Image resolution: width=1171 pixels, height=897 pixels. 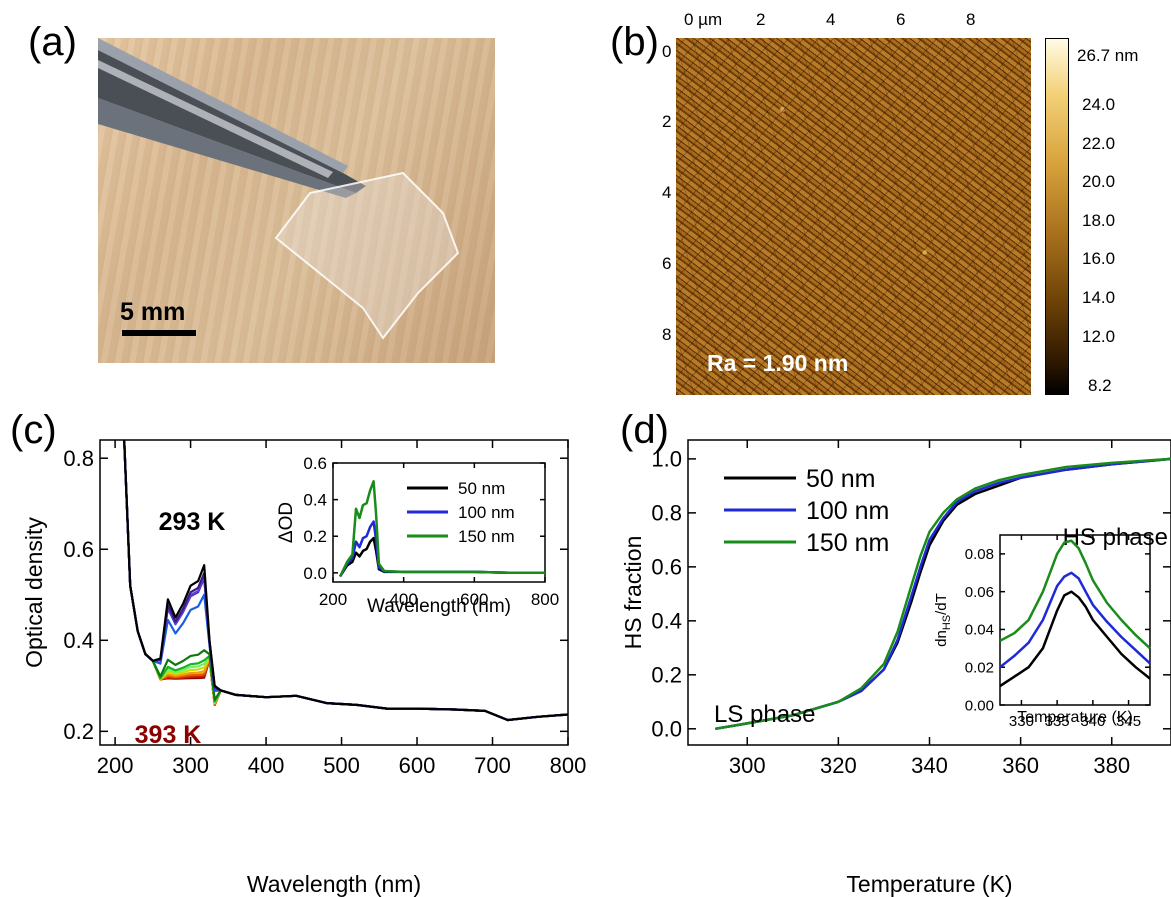 I want to click on inset-y-axis-title: dnHS/dT, so click(x=943, y=620).